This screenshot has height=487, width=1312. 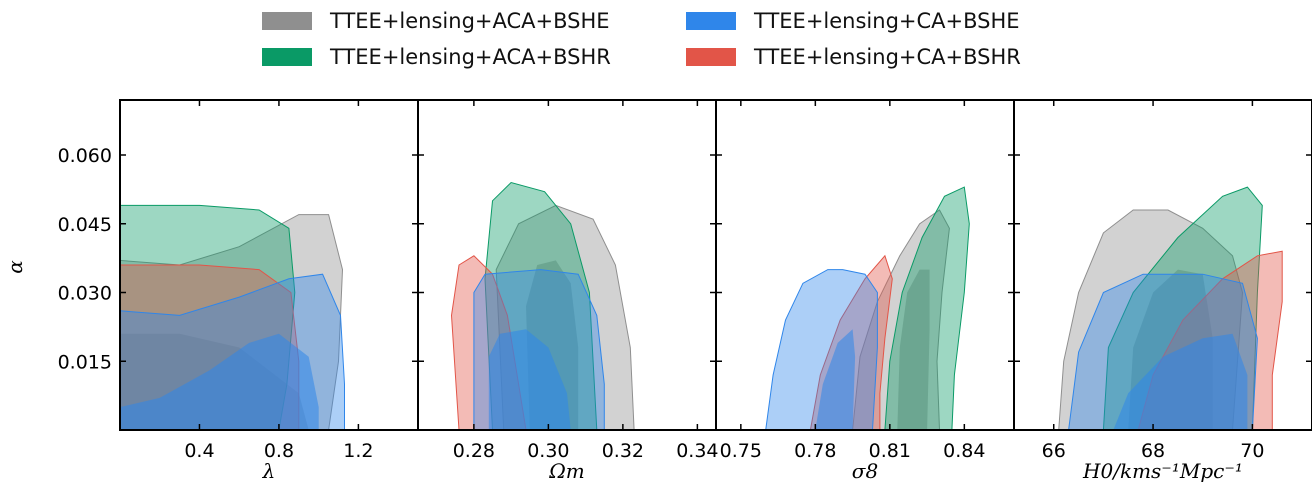 What do you see at coordinates (15, 267) in the screenshot?
I see `y-axis-label: α` at bounding box center [15, 267].